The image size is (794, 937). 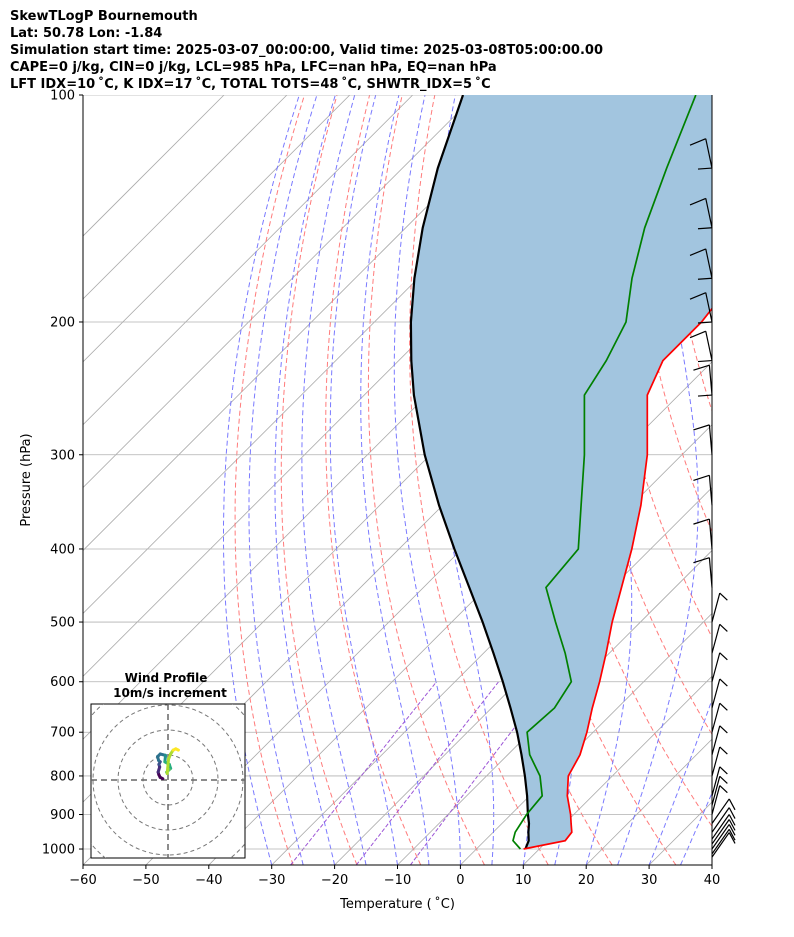 I want to click on location-line: Lat: 50.78 Lon: -1.84, so click(x=86, y=33).